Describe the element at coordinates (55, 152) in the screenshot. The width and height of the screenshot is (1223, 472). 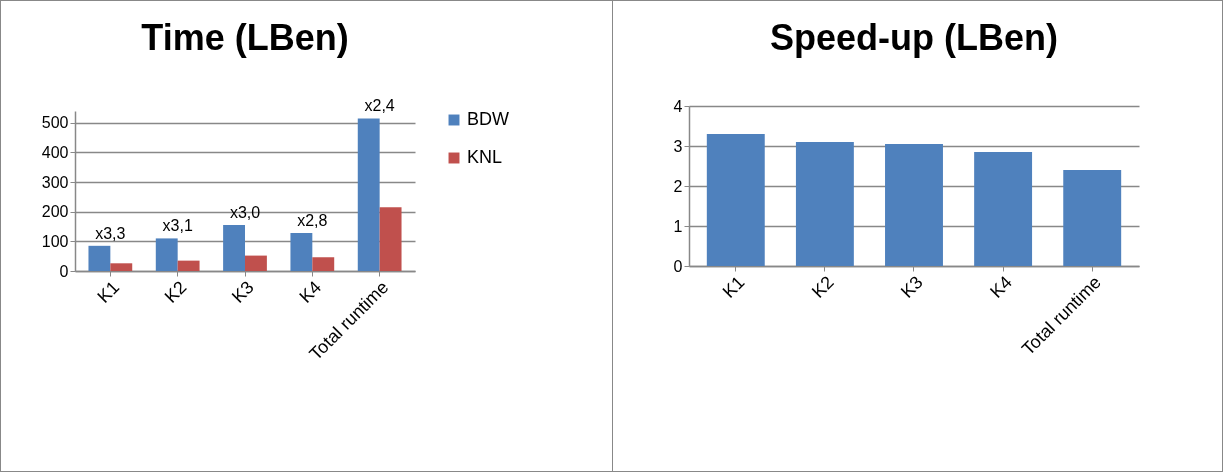
I see `y-tick-label: 400` at that location.